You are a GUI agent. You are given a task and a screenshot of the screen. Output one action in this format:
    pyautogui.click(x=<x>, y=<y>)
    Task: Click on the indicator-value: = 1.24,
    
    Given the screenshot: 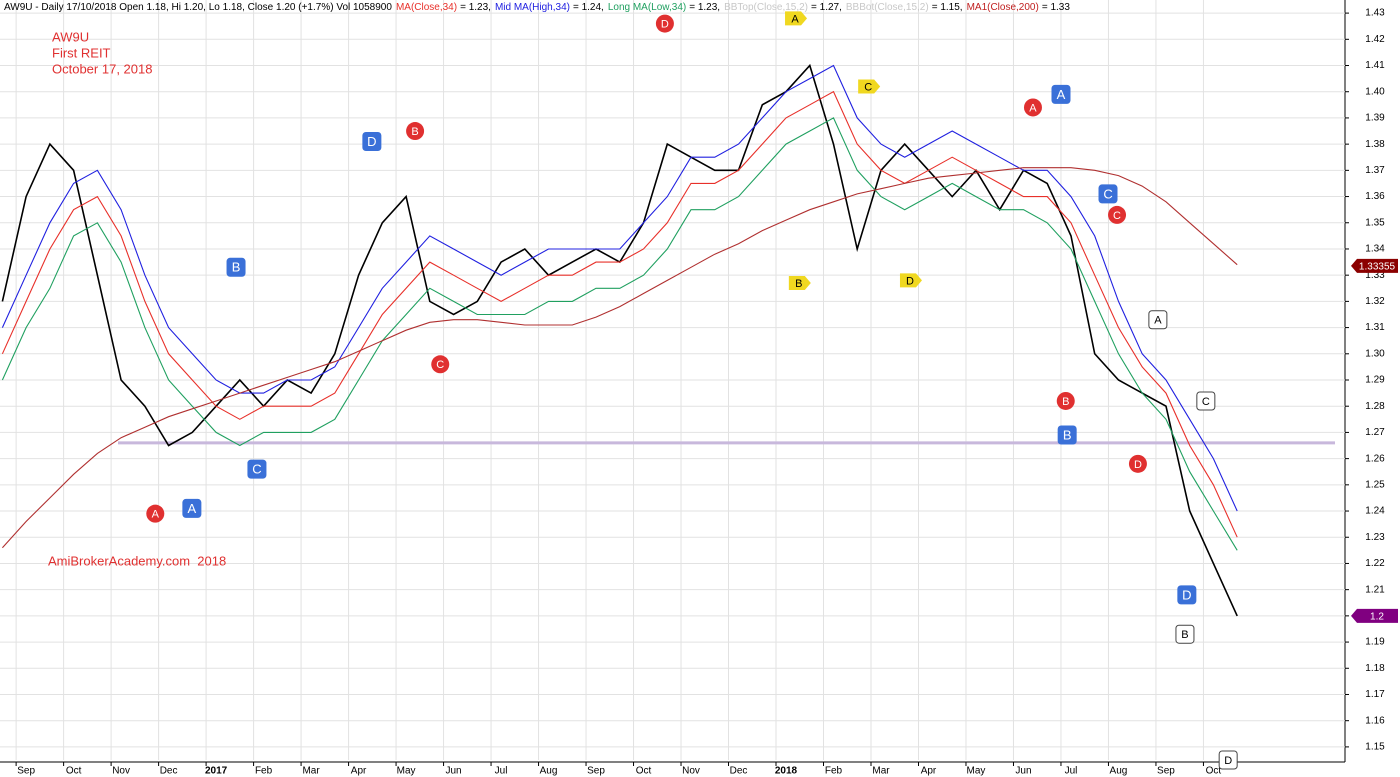 What is the action you would take?
    pyautogui.click(x=588, y=7)
    